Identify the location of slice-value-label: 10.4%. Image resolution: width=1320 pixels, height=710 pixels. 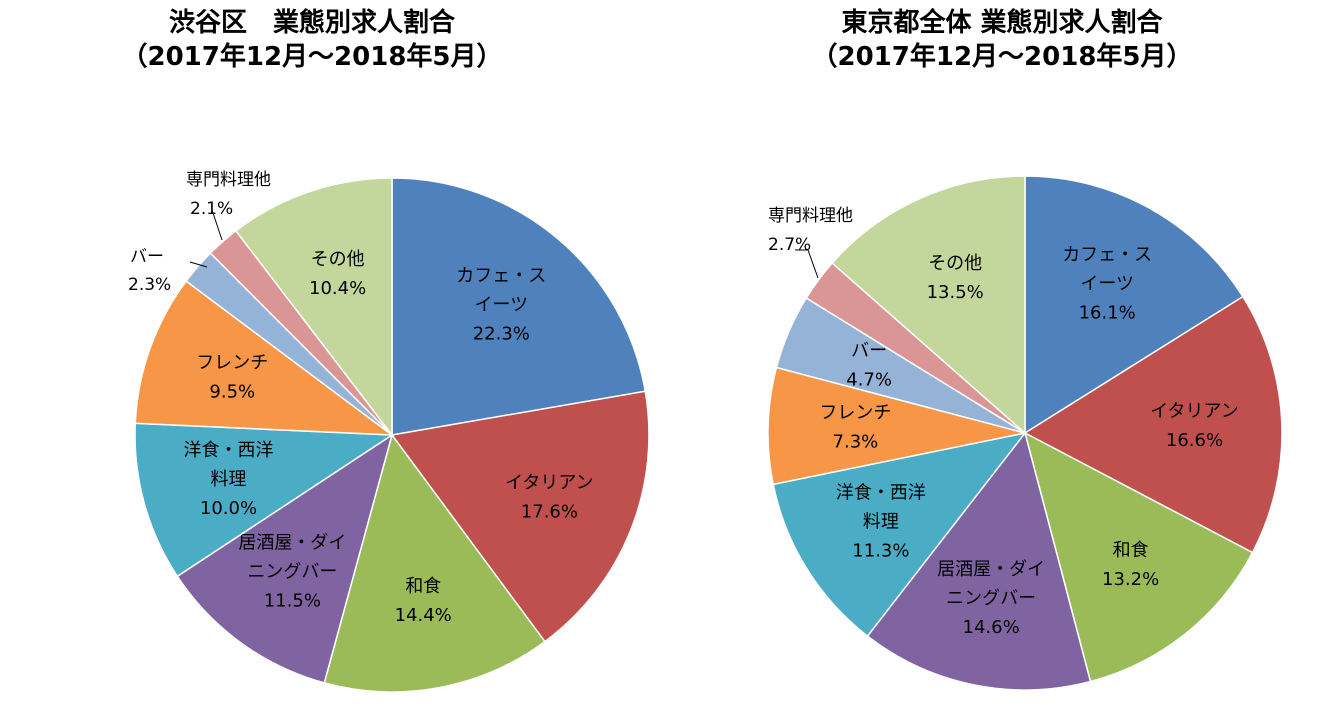
(337, 288).